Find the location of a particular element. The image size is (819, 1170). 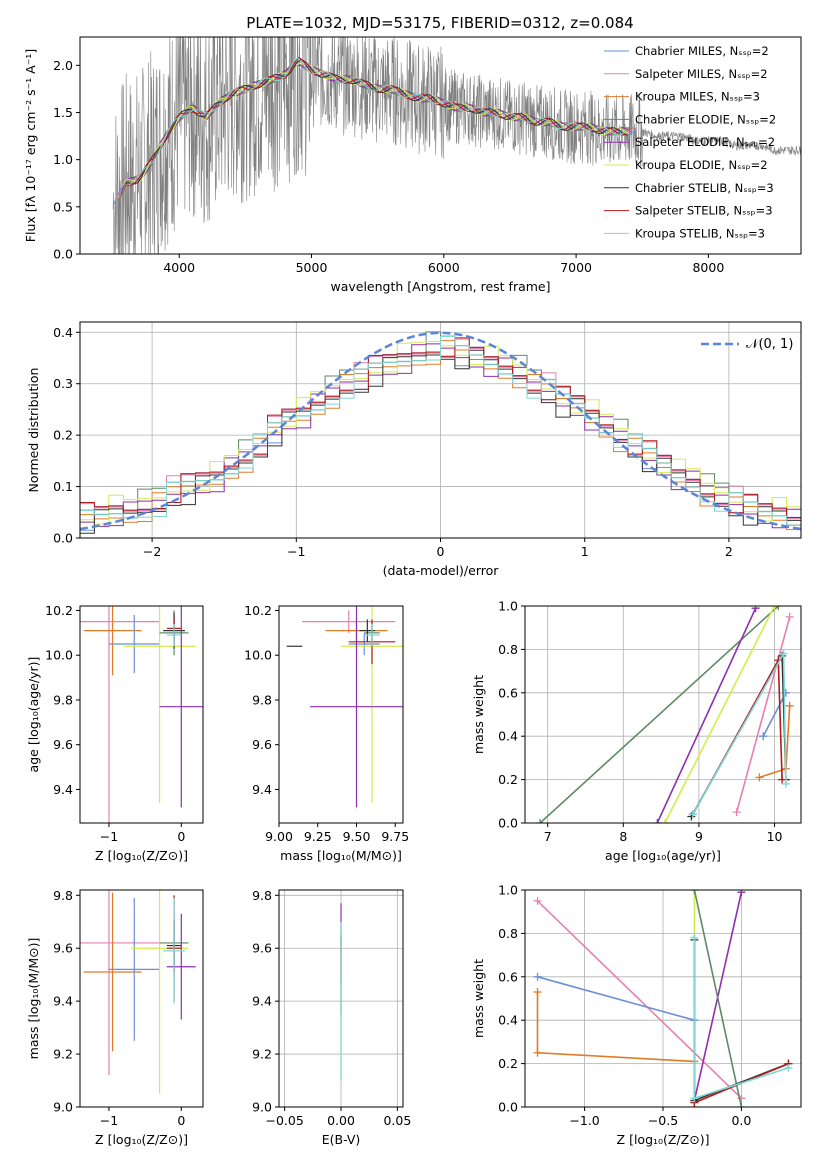

plot-area-age-vs-Z is located at coordinates (141, 714).